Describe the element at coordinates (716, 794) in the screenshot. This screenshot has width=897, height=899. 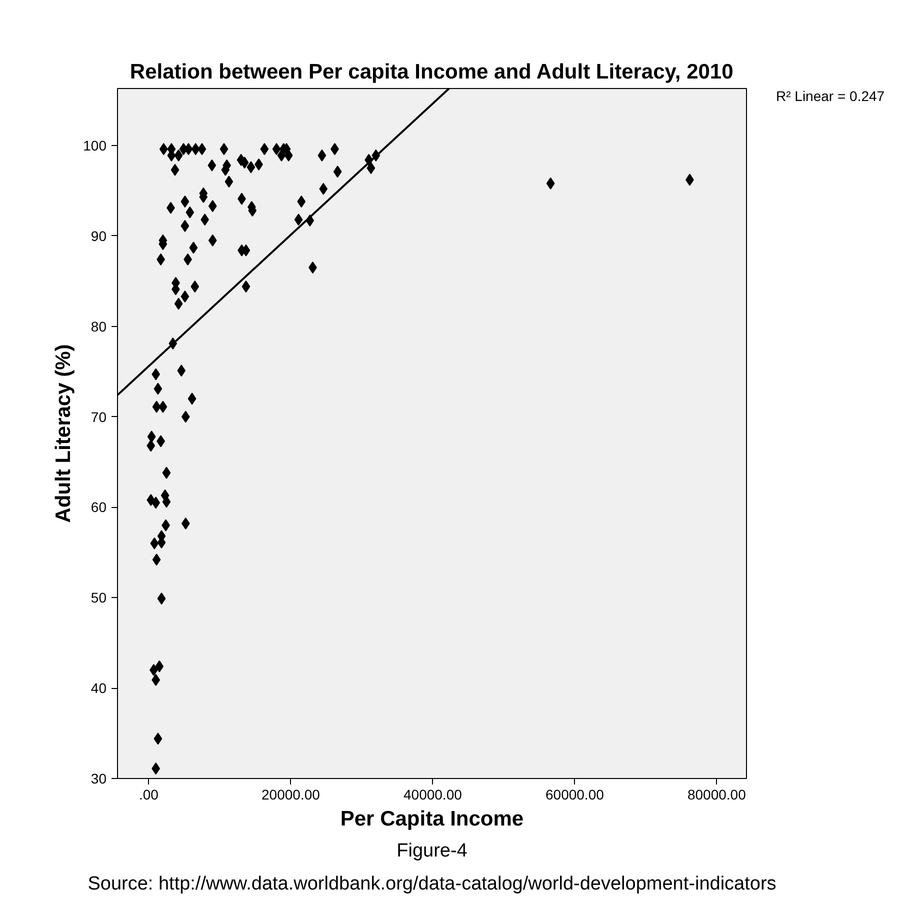
I see `x-tick-label: 80000.00` at that location.